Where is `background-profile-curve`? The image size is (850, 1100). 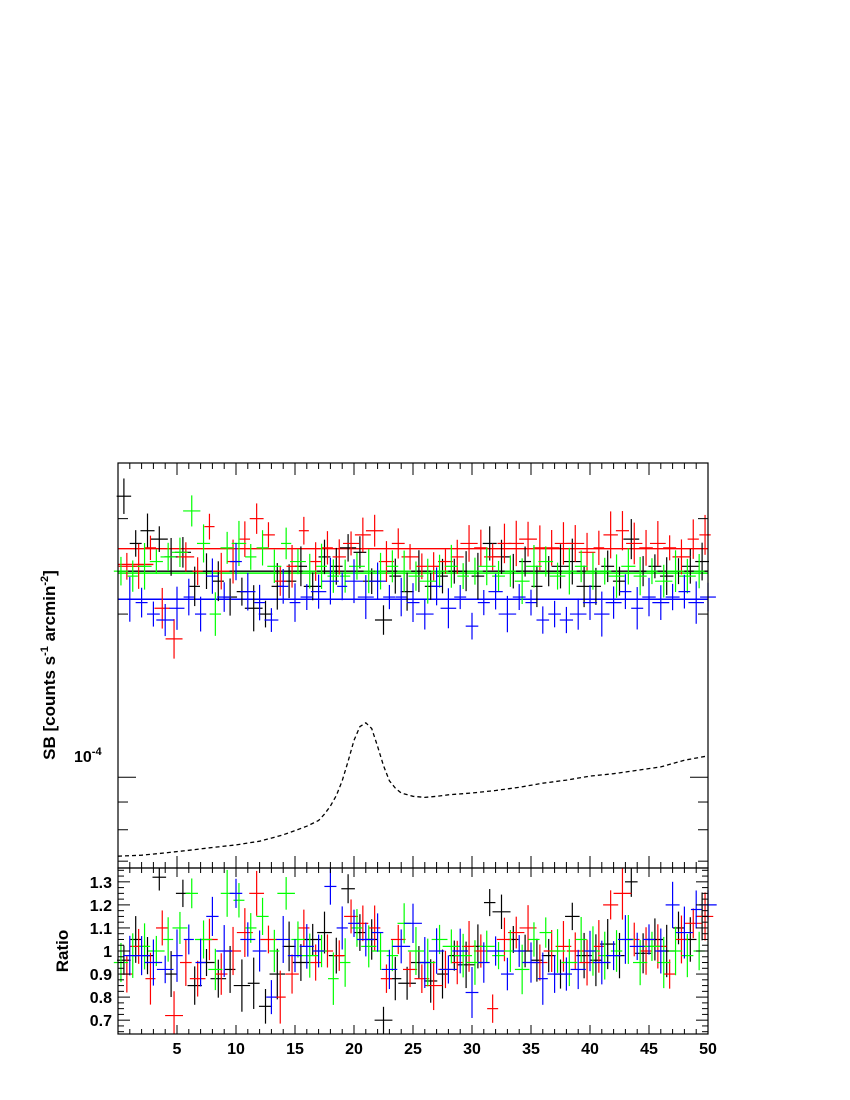 background-profile-curve is located at coordinates (413, 789).